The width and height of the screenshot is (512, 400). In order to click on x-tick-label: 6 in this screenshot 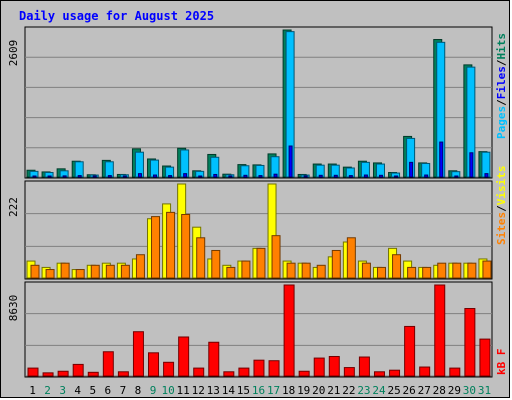, I will do `click(108, 390)`.